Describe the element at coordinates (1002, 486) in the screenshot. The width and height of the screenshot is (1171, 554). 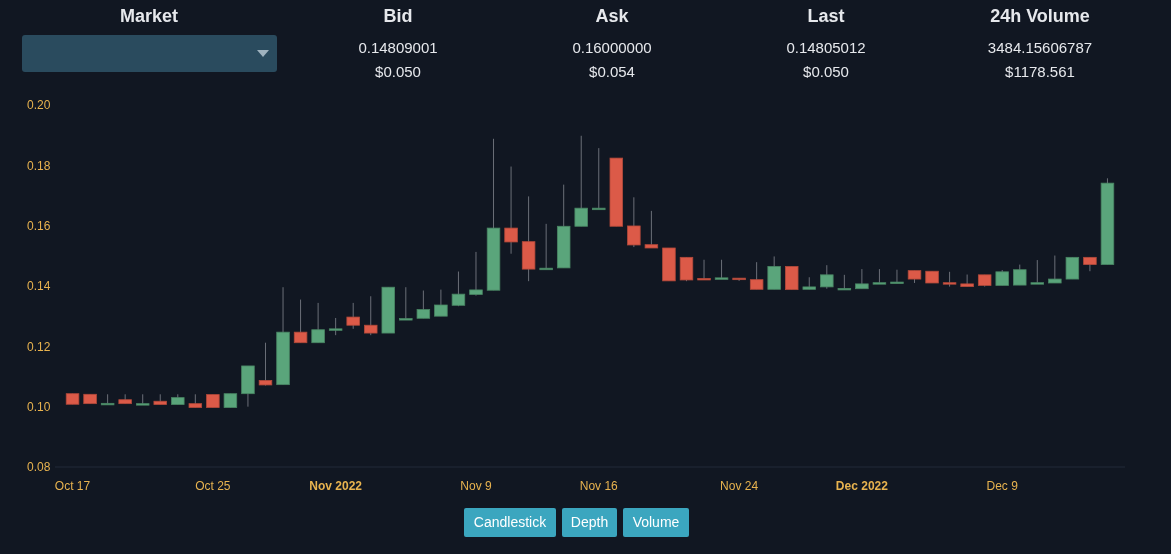
I see `x-tick-label: Dec 9` at that location.